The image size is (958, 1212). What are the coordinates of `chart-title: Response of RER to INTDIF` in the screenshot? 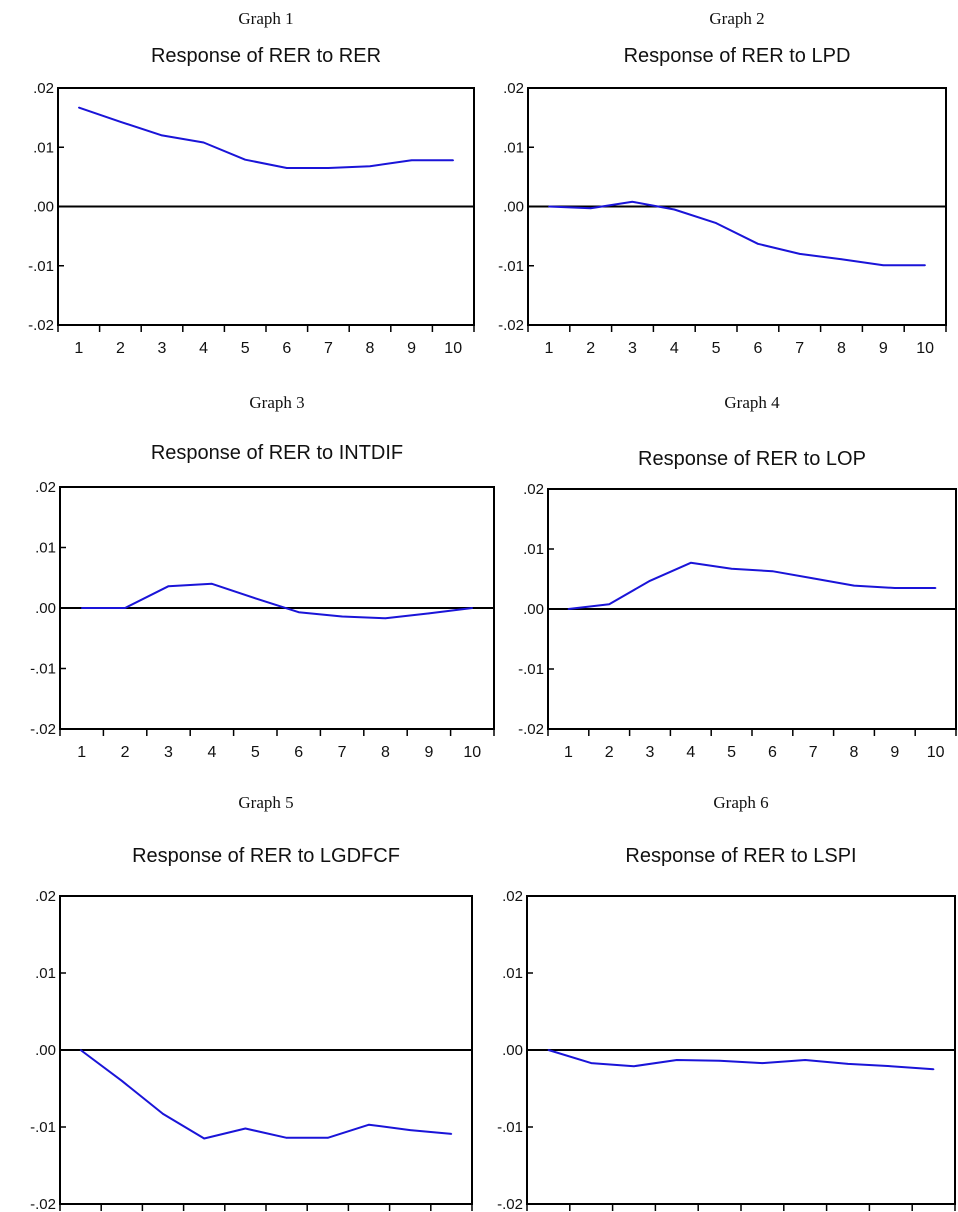 It's located at (277, 453).